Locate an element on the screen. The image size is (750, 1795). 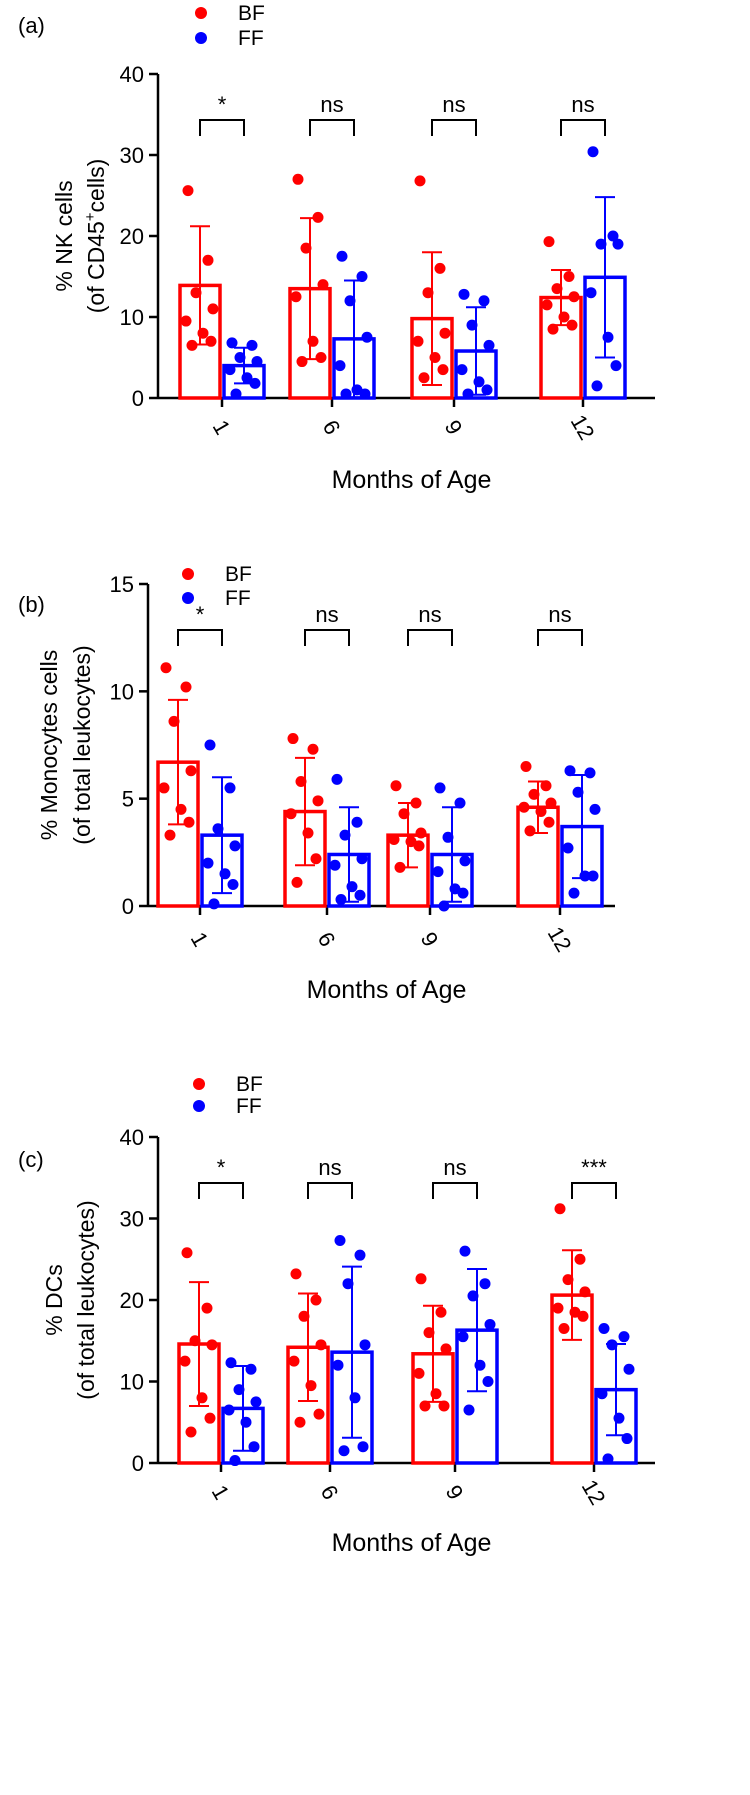
legend-label-ff: FF is located at coordinates (249, 1106).